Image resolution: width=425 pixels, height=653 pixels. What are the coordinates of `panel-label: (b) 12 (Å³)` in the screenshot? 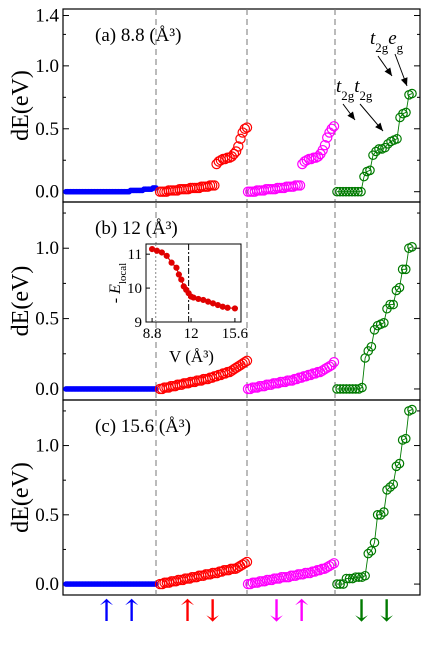 It's located at (136, 228).